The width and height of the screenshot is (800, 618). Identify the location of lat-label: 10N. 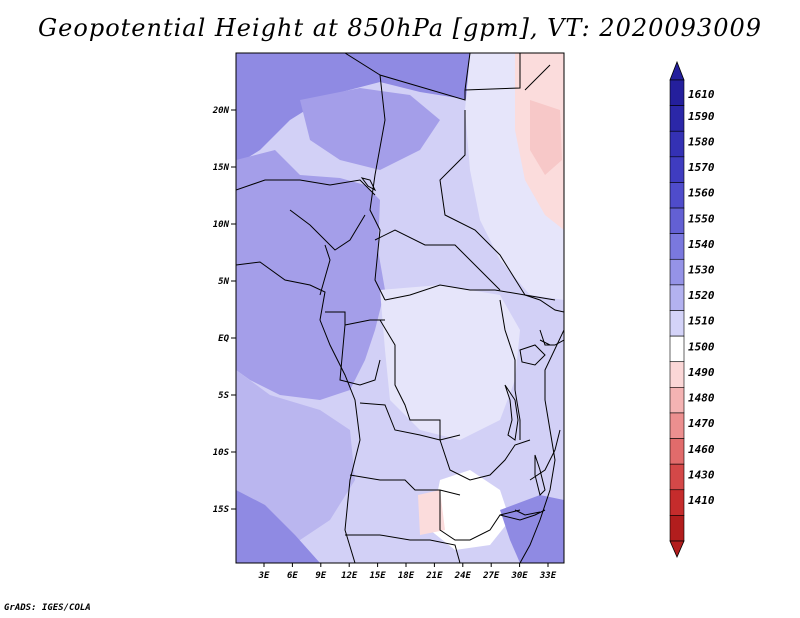
(221, 225).